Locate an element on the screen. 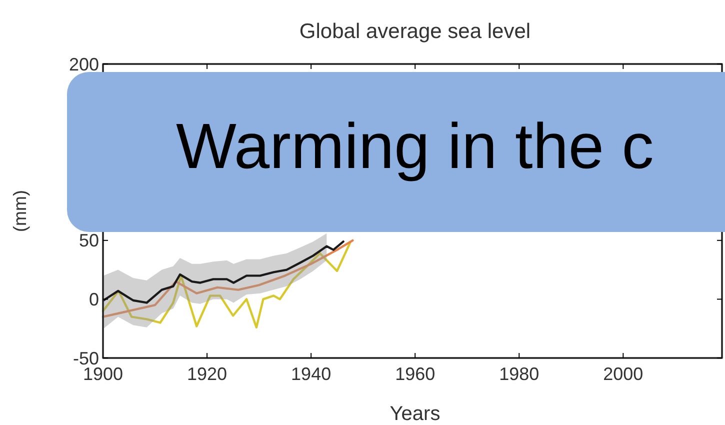 The width and height of the screenshot is (725, 425). y-tick-label: 0 is located at coordinates (93, 300).